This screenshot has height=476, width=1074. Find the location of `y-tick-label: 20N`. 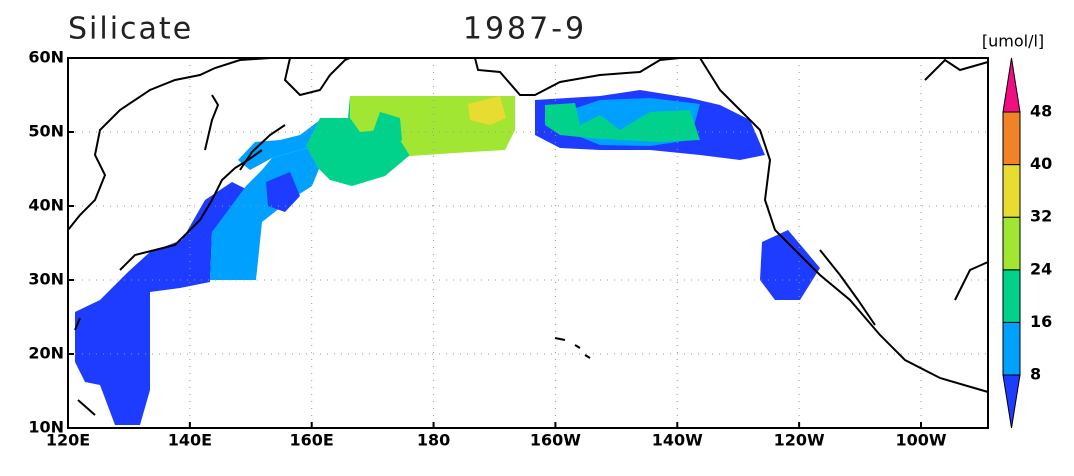

y-tick-label: 20N is located at coordinates (46, 353).